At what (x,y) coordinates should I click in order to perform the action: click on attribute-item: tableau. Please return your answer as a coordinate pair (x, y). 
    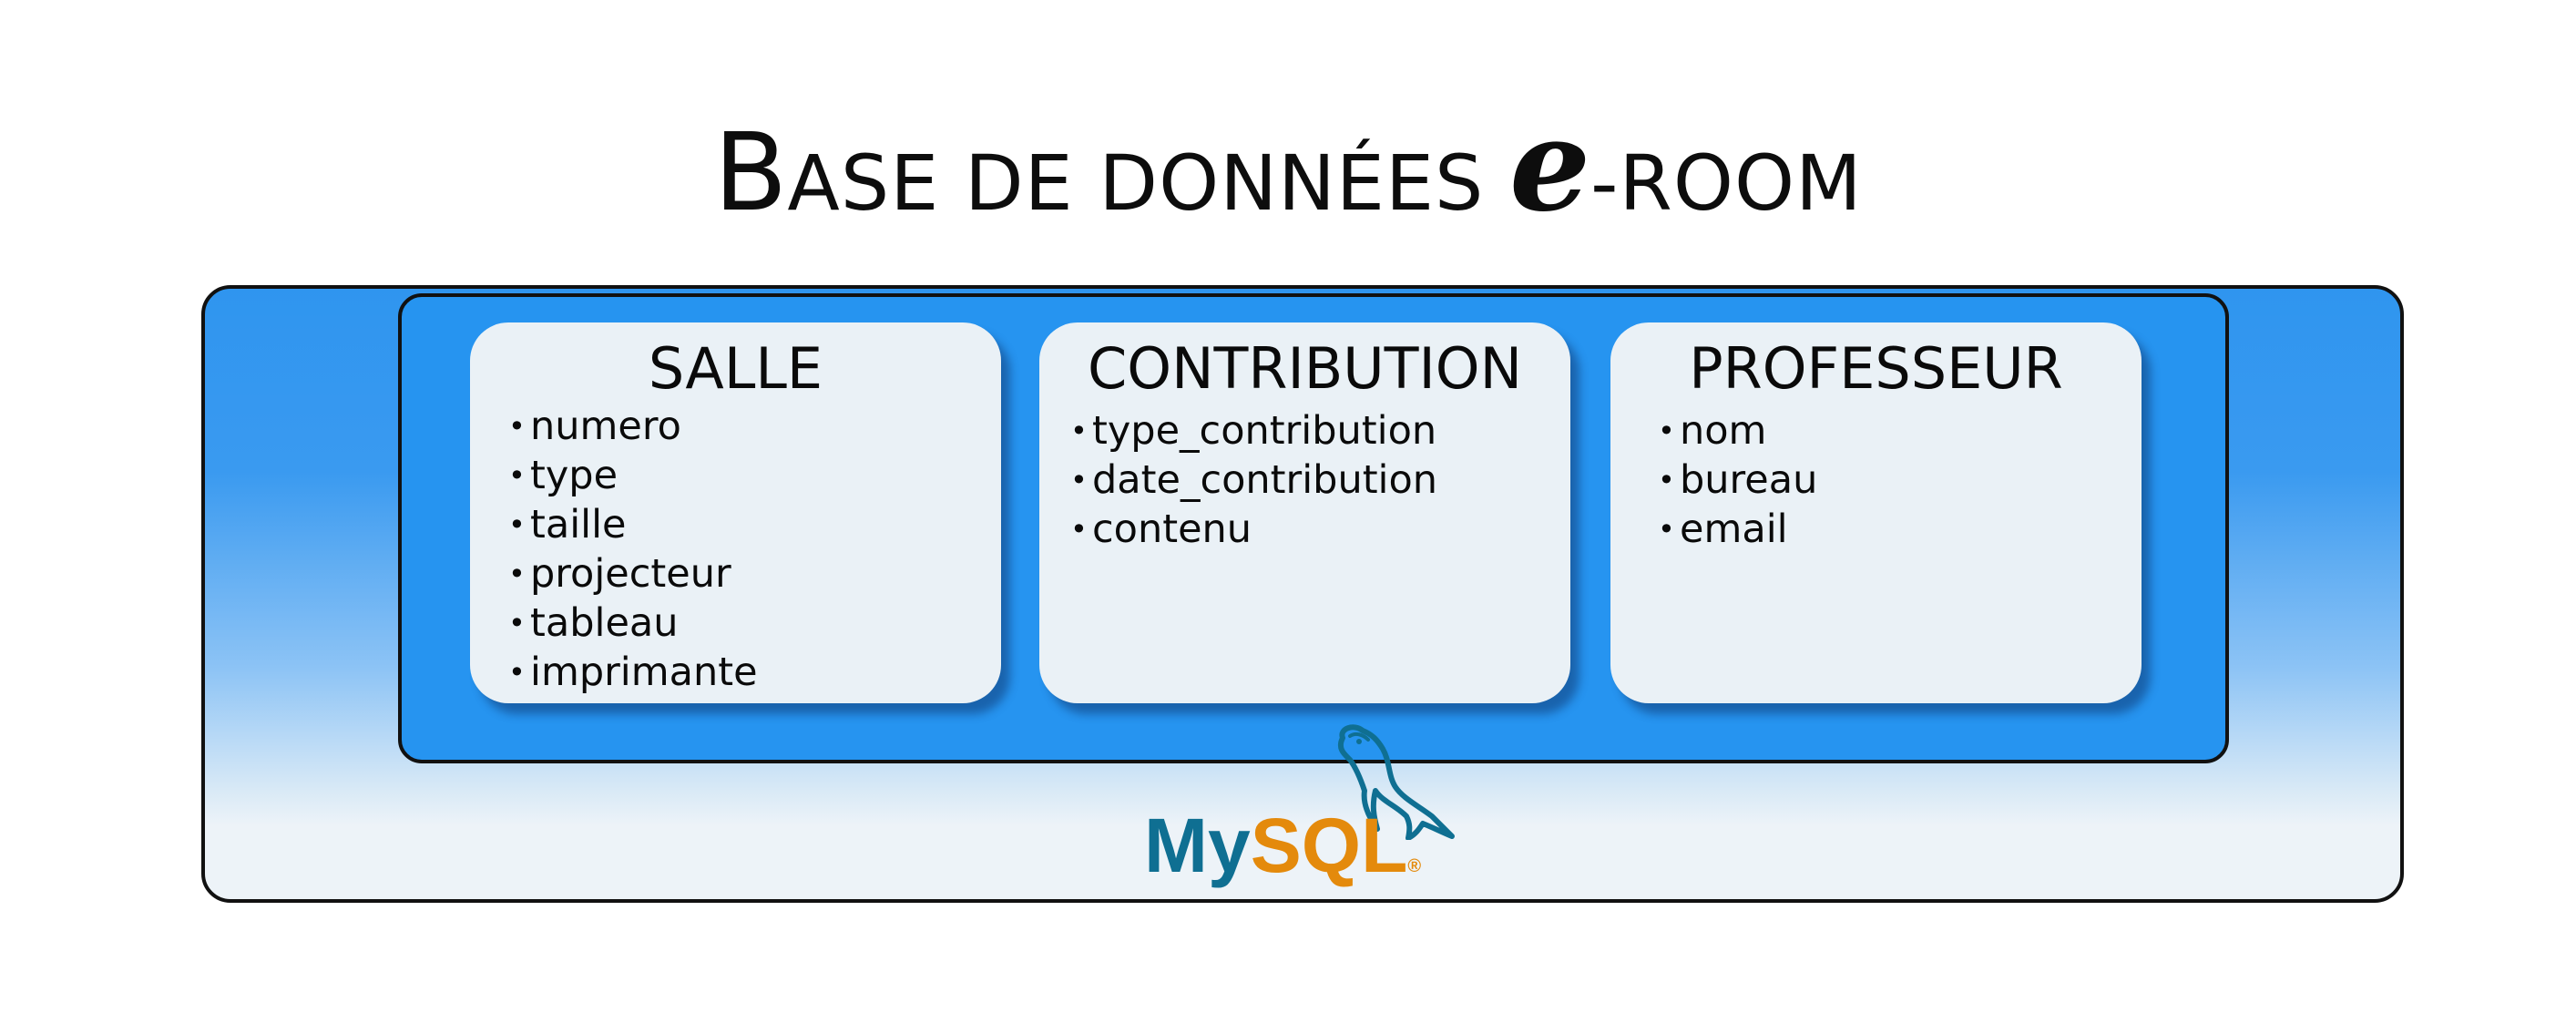
    Looking at the image, I should click on (633, 623).